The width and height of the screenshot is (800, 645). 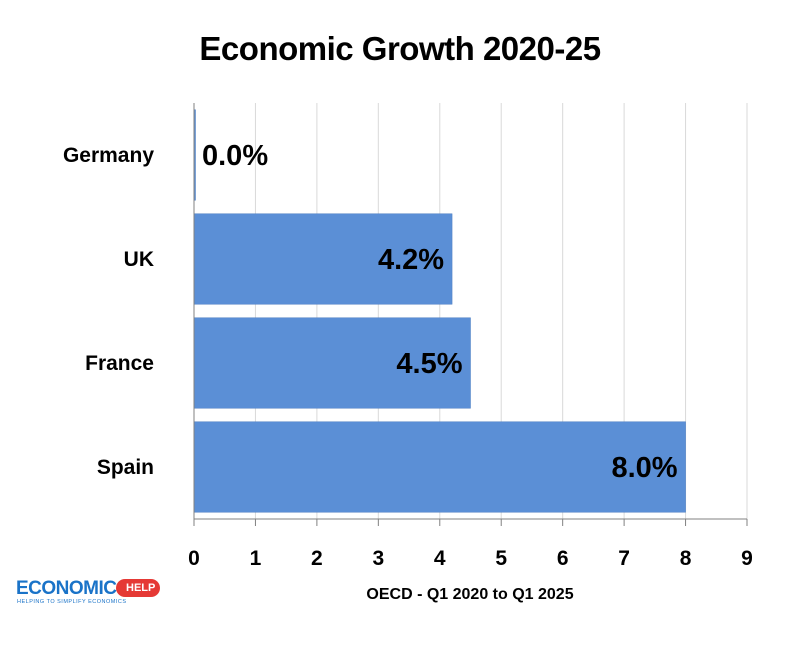 I want to click on data-label-spain: 8.0%, so click(x=644, y=468).